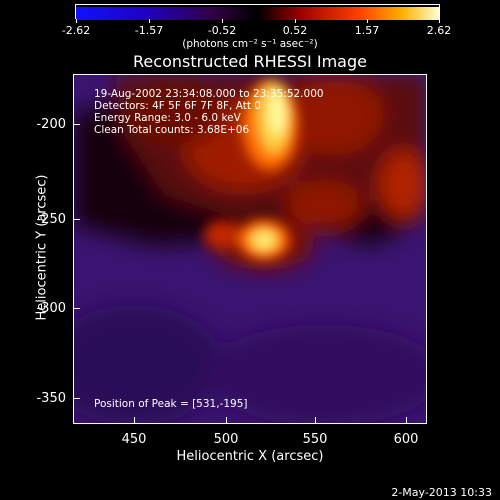 Image resolution: width=500 pixels, height=500 pixels. I want to click on x-tick-label: 500, so click(226, 439).